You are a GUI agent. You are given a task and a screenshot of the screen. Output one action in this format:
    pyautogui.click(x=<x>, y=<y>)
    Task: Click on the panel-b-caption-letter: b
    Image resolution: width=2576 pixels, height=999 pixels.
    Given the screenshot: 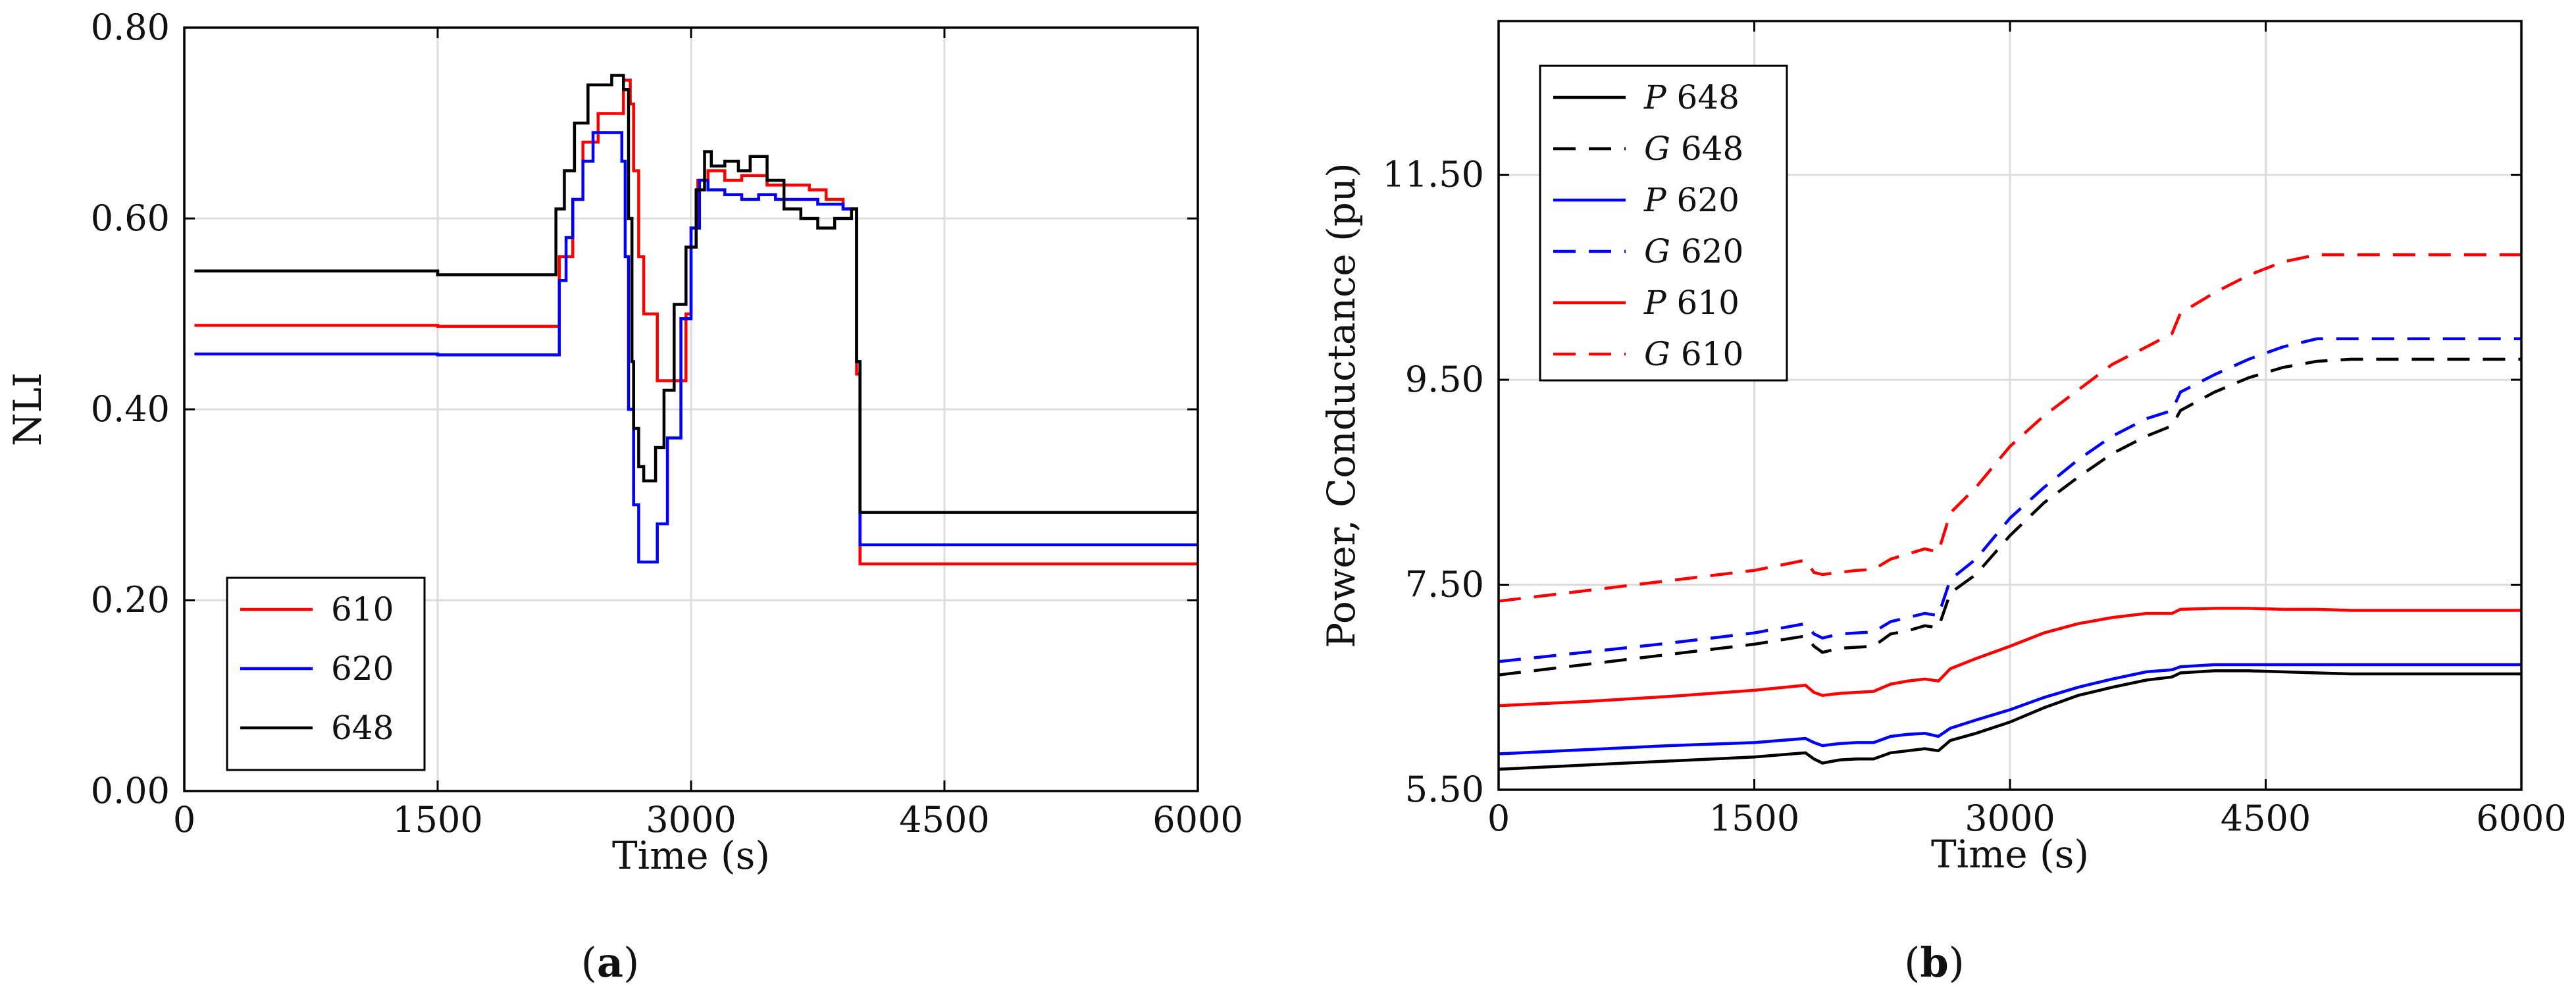 What is the action you would take?
    pyautogui.click(x=1934, y=962)
    